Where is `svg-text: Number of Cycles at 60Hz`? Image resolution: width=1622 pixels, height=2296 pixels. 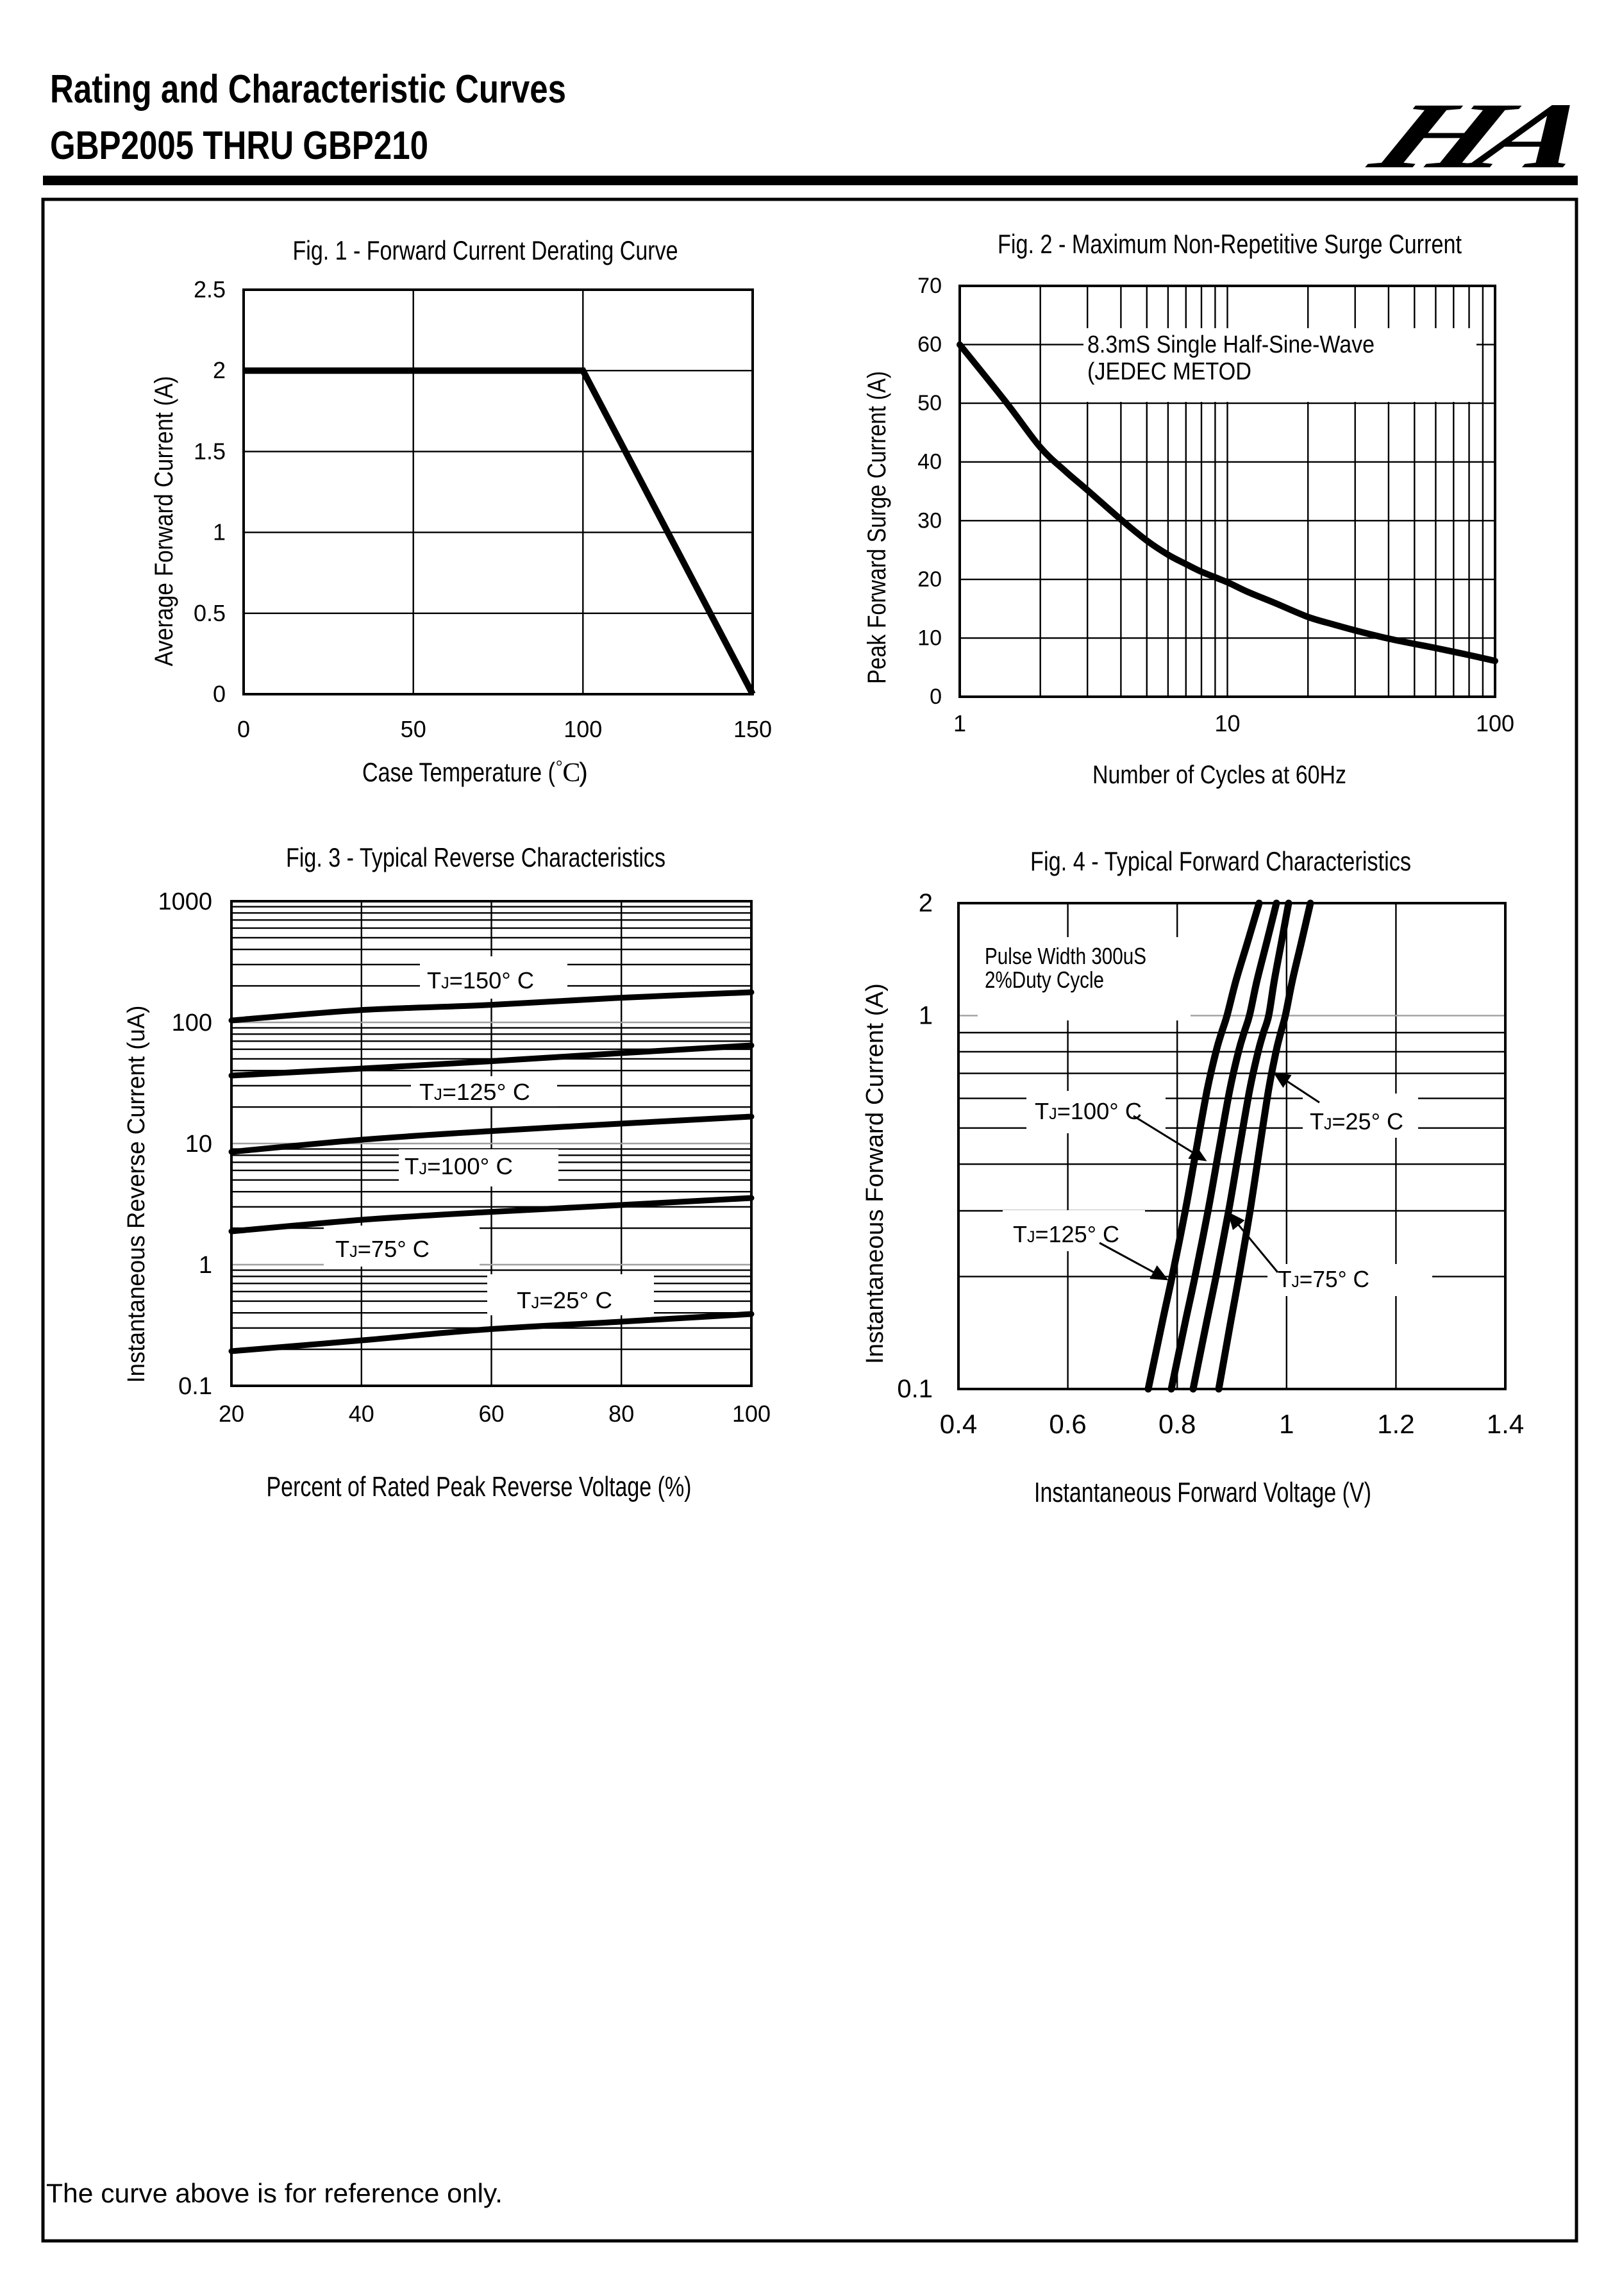 svg-text: Number of Cycles at 60Hz is located at coordinates (1219, 775).